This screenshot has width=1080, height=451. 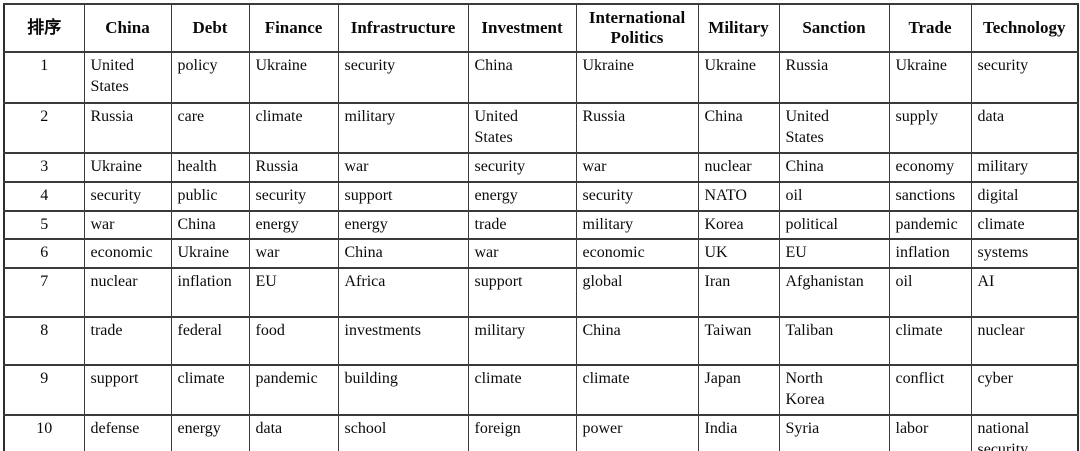 What do you see at coordinates (930, 432) in the screenshot?
I see `keyword-cell: labor` at bounding box center [930, 432].